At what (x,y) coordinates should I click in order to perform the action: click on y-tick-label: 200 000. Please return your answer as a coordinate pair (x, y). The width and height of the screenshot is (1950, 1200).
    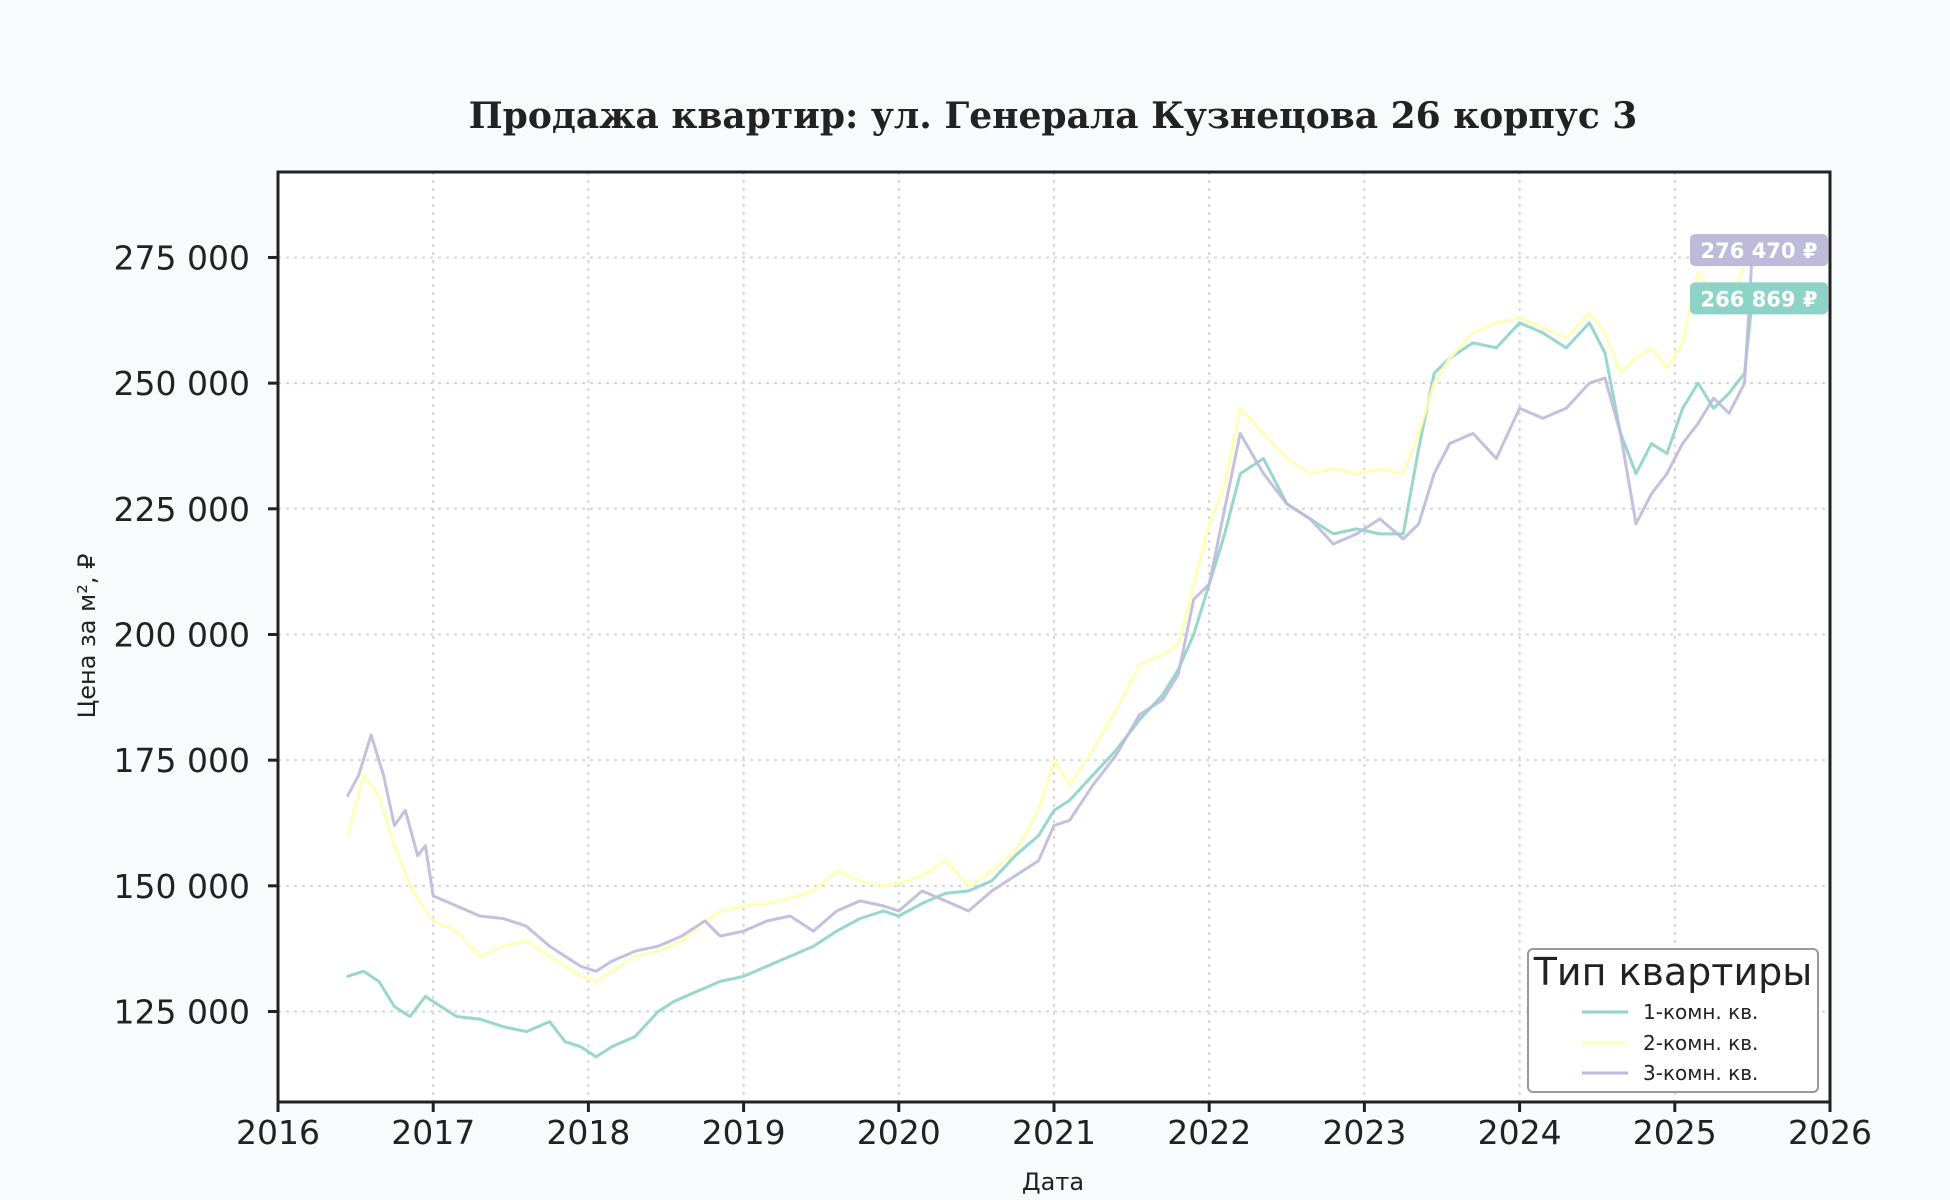
    Looking at the image, I should click on (182, 634).